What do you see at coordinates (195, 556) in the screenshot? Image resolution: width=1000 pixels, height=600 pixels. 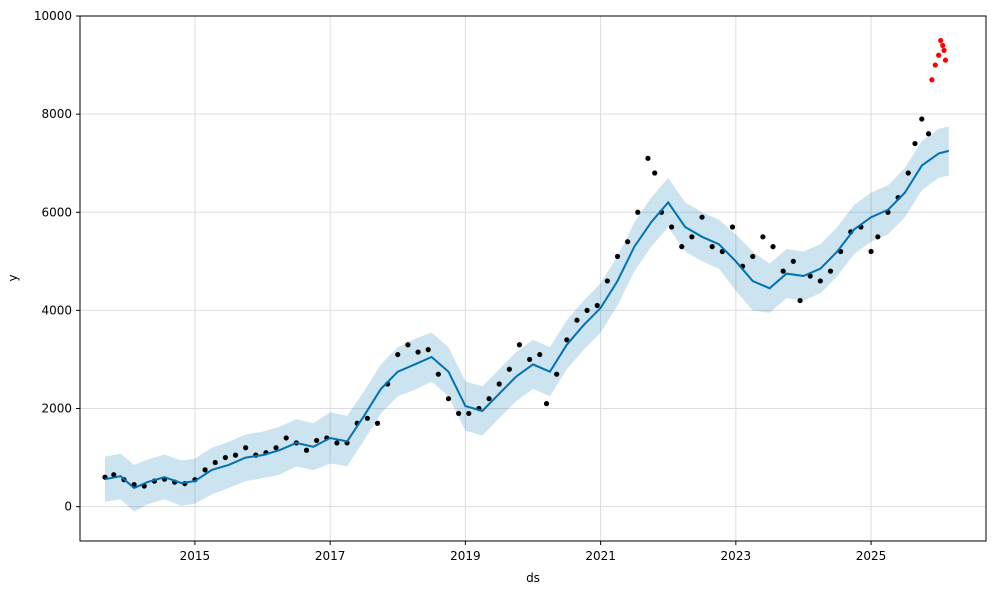 I see `x-tick-label: 2015` at bounding box center [195, 556].